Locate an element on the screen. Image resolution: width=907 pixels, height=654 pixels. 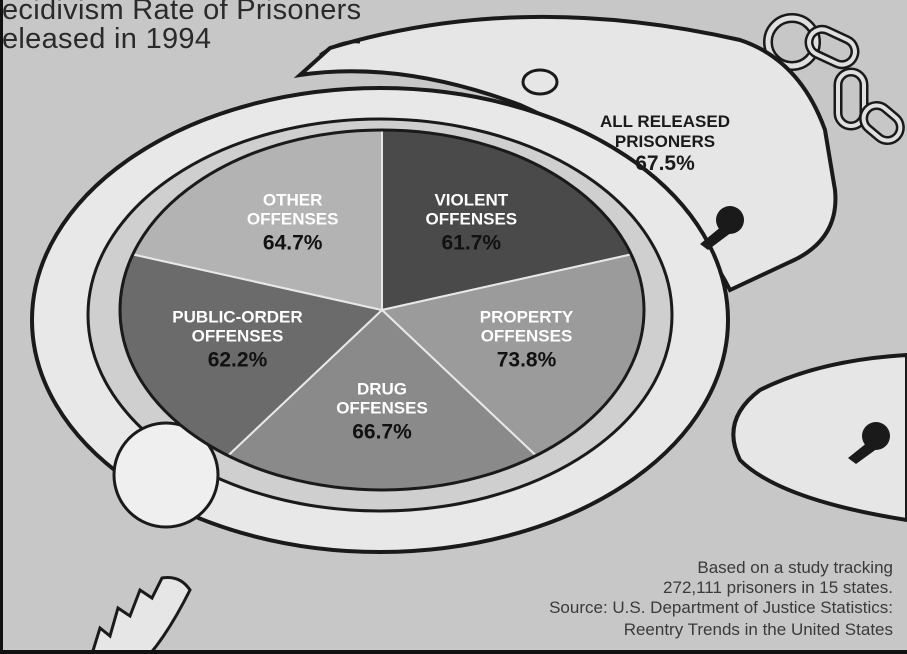
annotation-value: 67.5% is located at coordinates (665, 163).